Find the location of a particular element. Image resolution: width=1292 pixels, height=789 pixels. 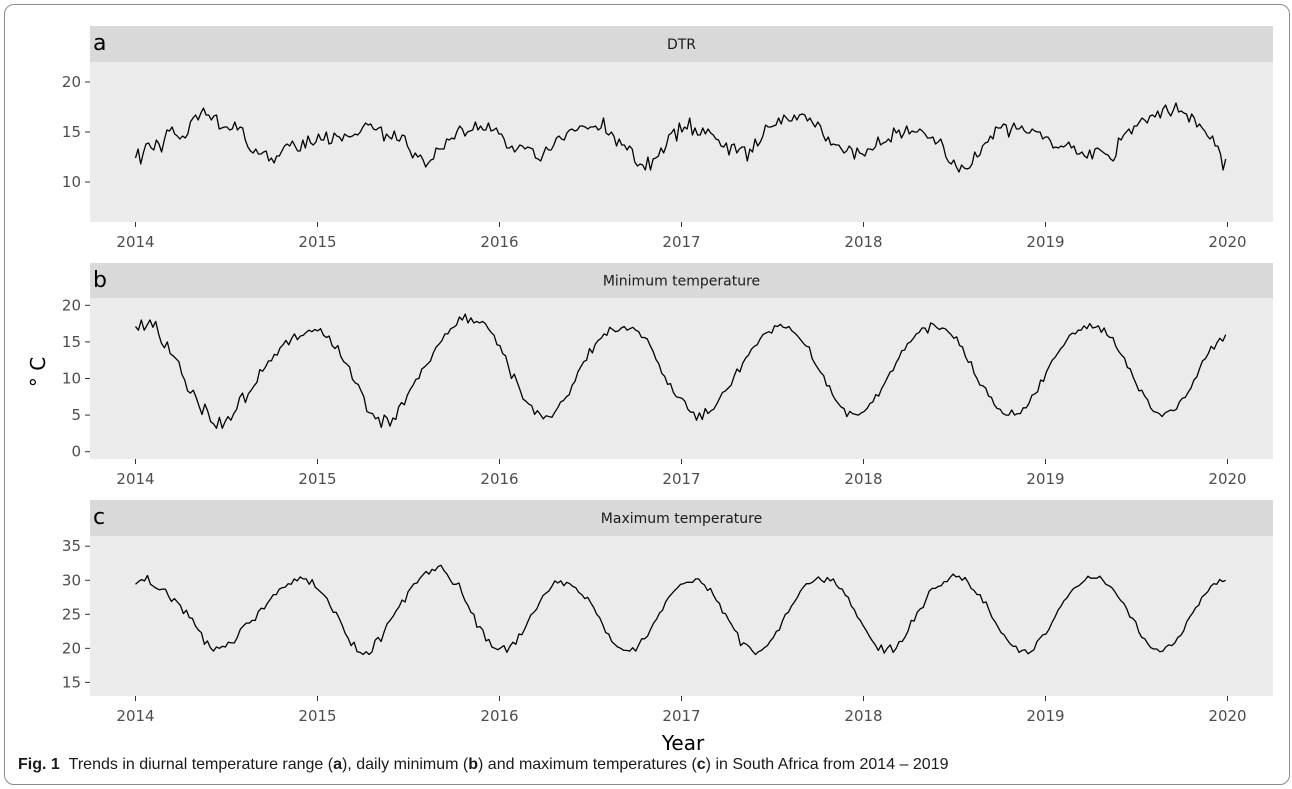

facet-title: Minimum temperature is located at coordinates (681, 282).